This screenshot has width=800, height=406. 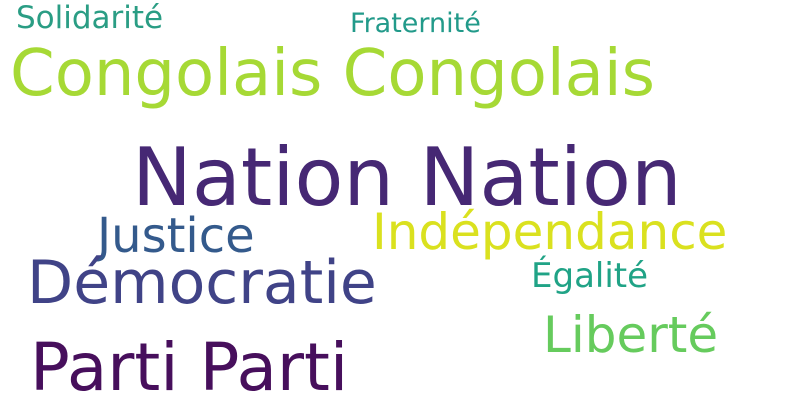 I want to click on word-justice: Justice, so click(x=176, y=236).